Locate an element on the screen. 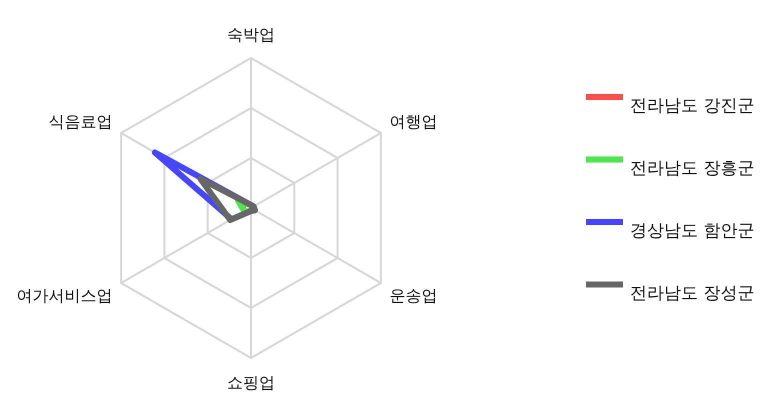  legend-label: 경상남도 함안군 is located at coordinates (692, 231).